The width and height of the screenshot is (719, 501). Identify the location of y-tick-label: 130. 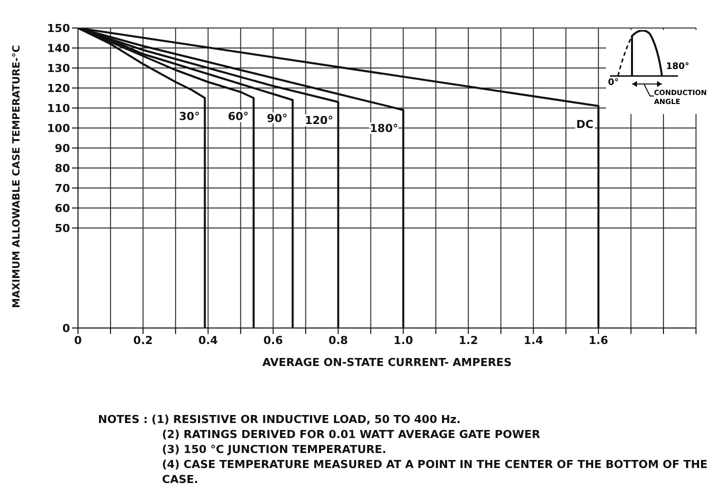
(58, 68).